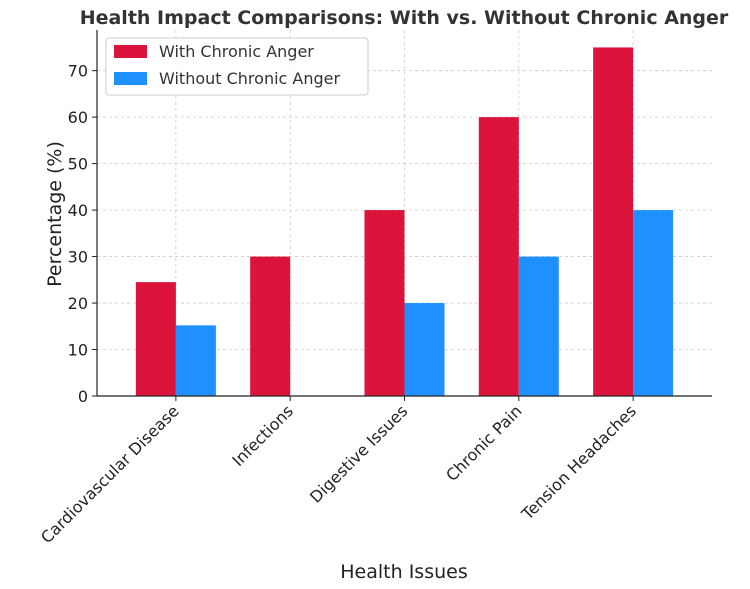 The height and width of the screenshot is (589, 750). What do you see at coordinates (83, 396) in the screenshot?
I see `y-tick-label: 0` at bounding box center [83, 396].